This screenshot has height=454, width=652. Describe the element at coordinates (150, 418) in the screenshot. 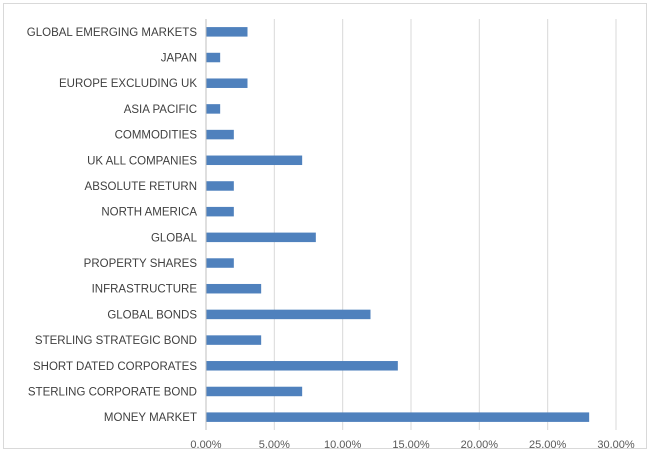

I see `category-label: MONEY MARKET` at that location.